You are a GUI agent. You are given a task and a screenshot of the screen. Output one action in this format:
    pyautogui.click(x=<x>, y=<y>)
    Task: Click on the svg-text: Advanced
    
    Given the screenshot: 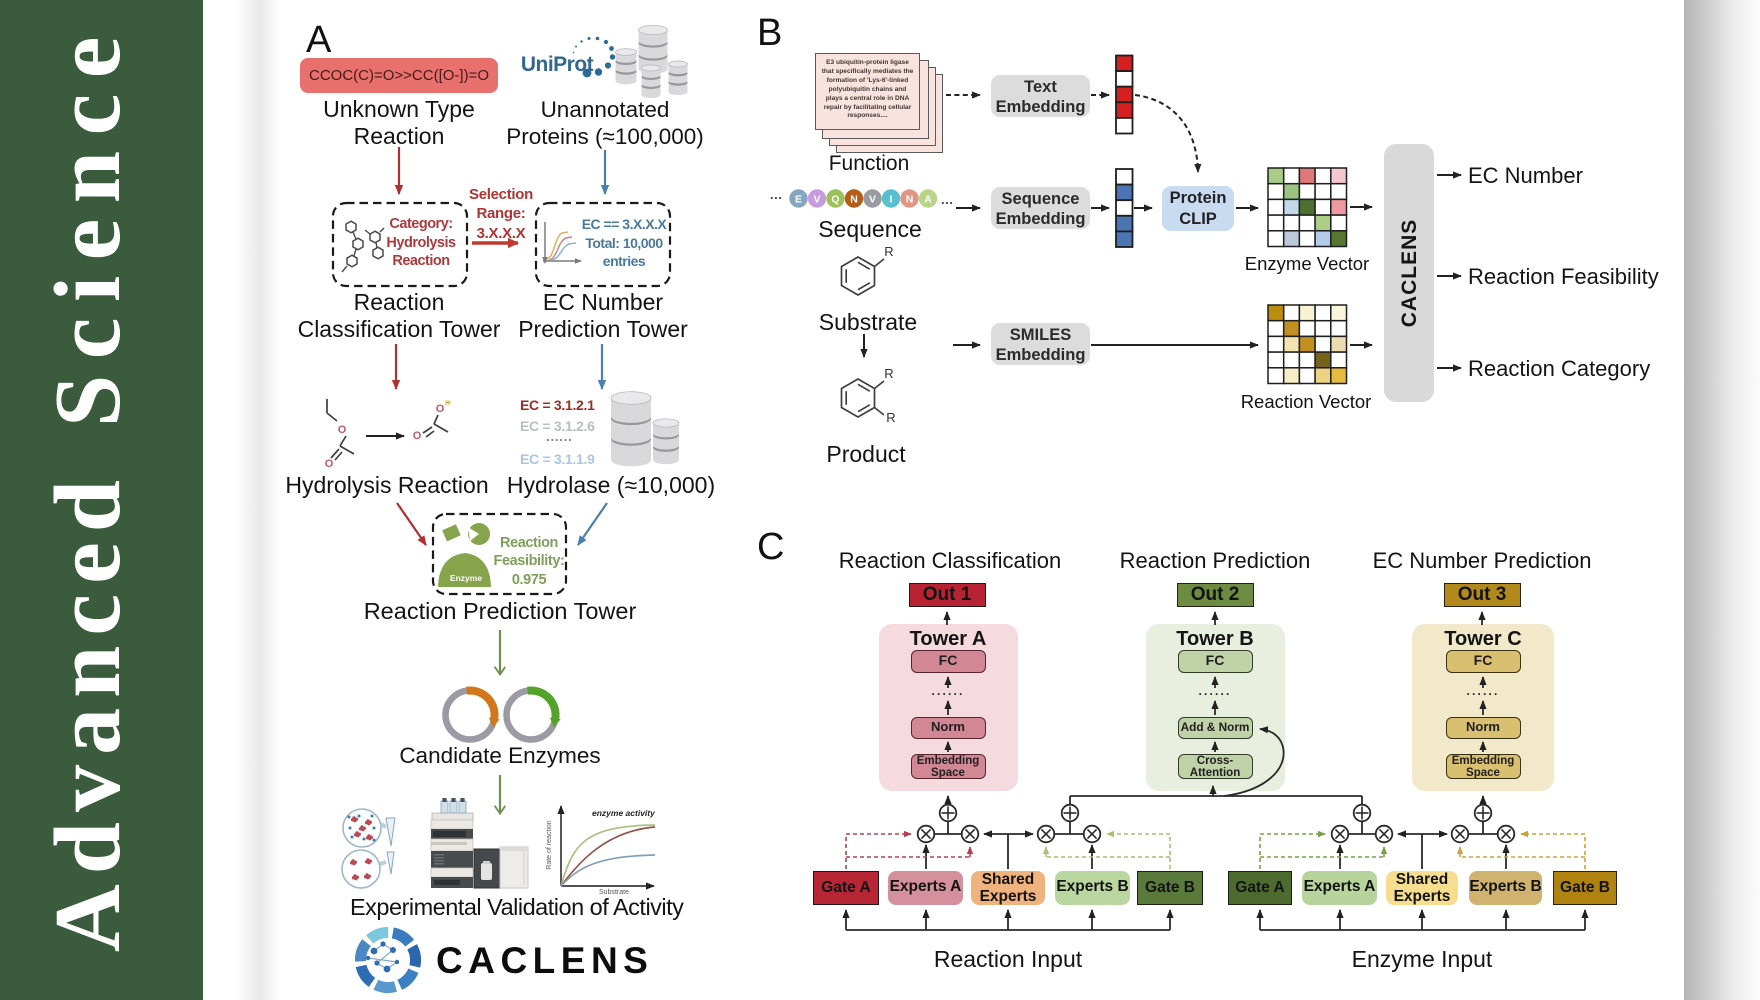 What is the action you would take?
    pyautogui.click(x=88, y=711)
    